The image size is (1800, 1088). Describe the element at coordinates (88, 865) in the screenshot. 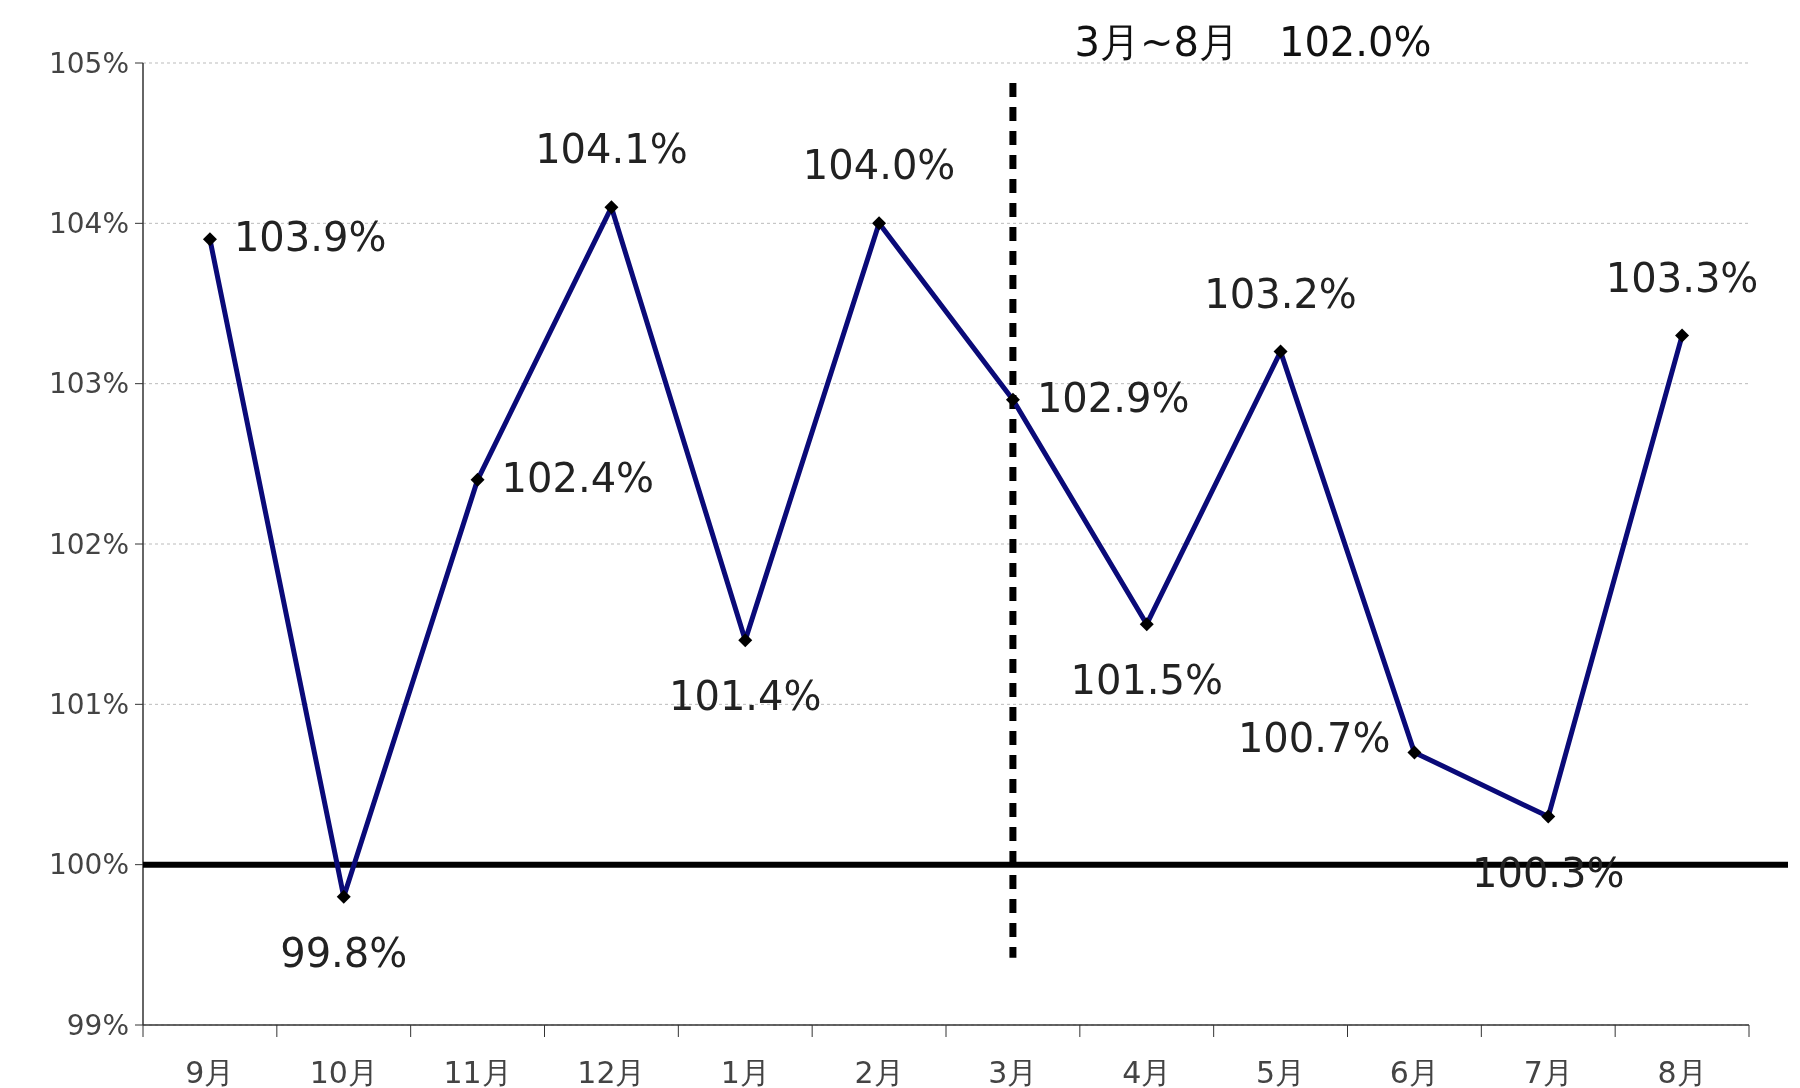

I see `y-tick-label: 100%` at that location.